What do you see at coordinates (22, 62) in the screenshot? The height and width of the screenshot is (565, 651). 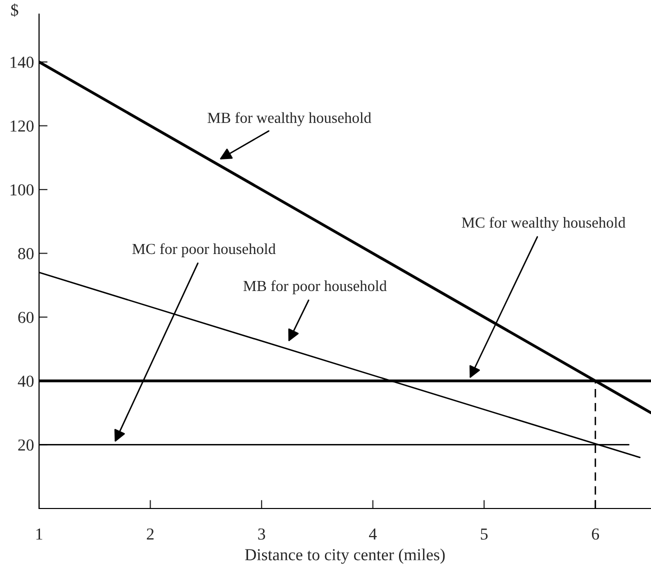 I see `y-tick-label: 140` at bounding box center [22, 62].